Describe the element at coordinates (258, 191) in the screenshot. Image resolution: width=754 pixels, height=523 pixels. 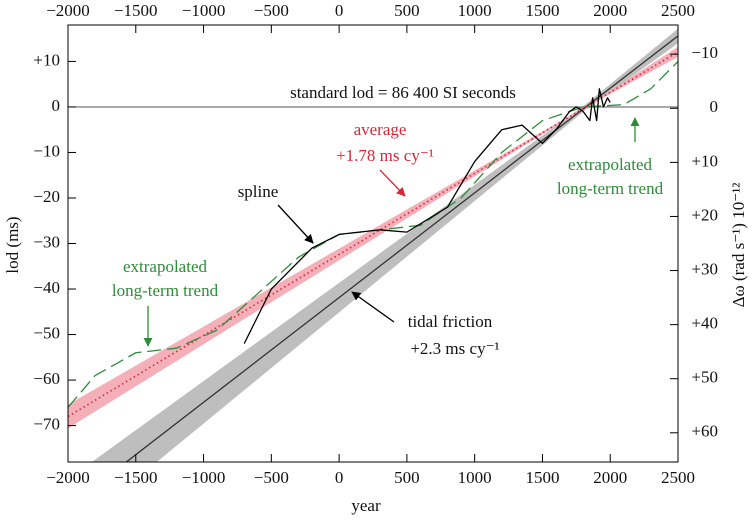
I see `series-label: spline` at that location.